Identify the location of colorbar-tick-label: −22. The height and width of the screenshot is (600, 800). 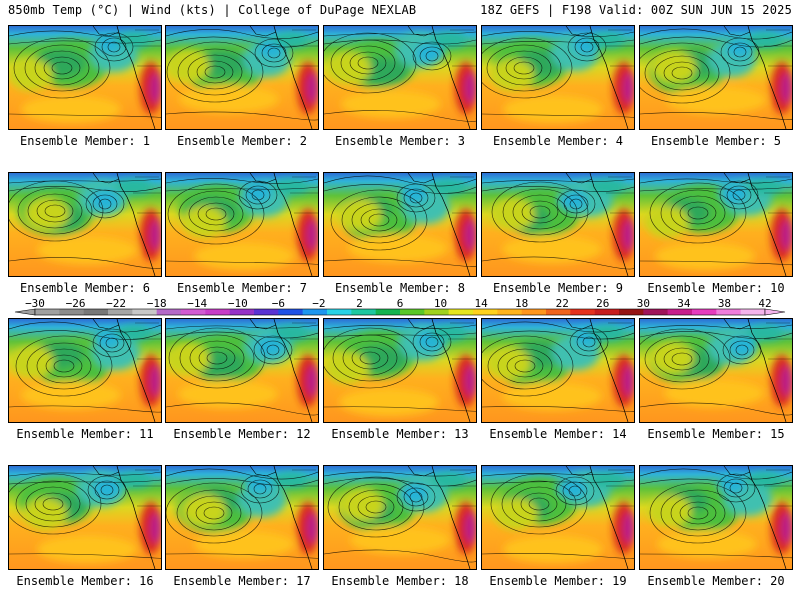
(116, 303).